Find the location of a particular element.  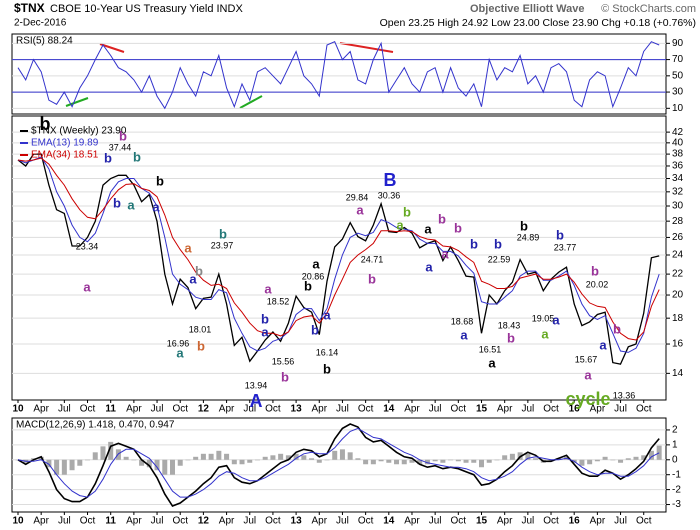

y-tick-label: 30 is located at coordinates (678, 206).